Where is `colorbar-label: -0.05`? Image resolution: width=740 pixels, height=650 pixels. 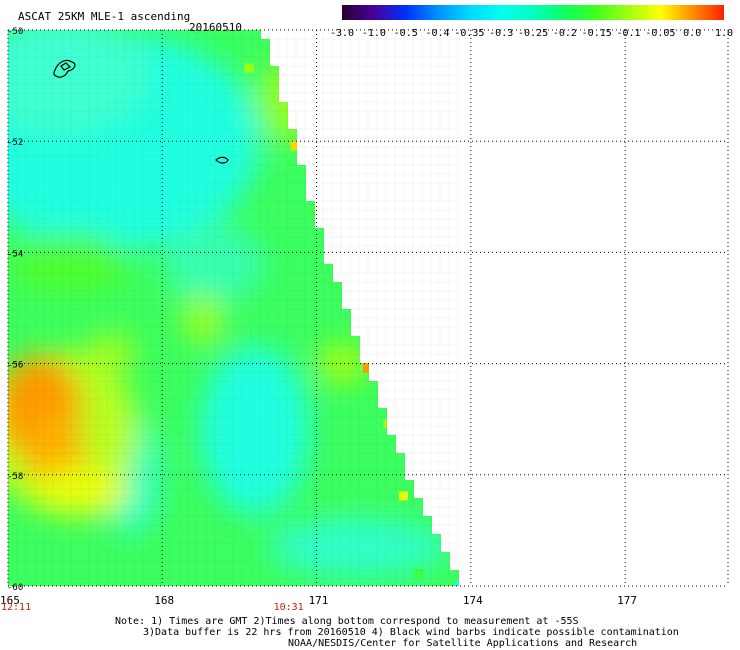 colorbar-label: -0.05 is located at coordinates (660, 33).